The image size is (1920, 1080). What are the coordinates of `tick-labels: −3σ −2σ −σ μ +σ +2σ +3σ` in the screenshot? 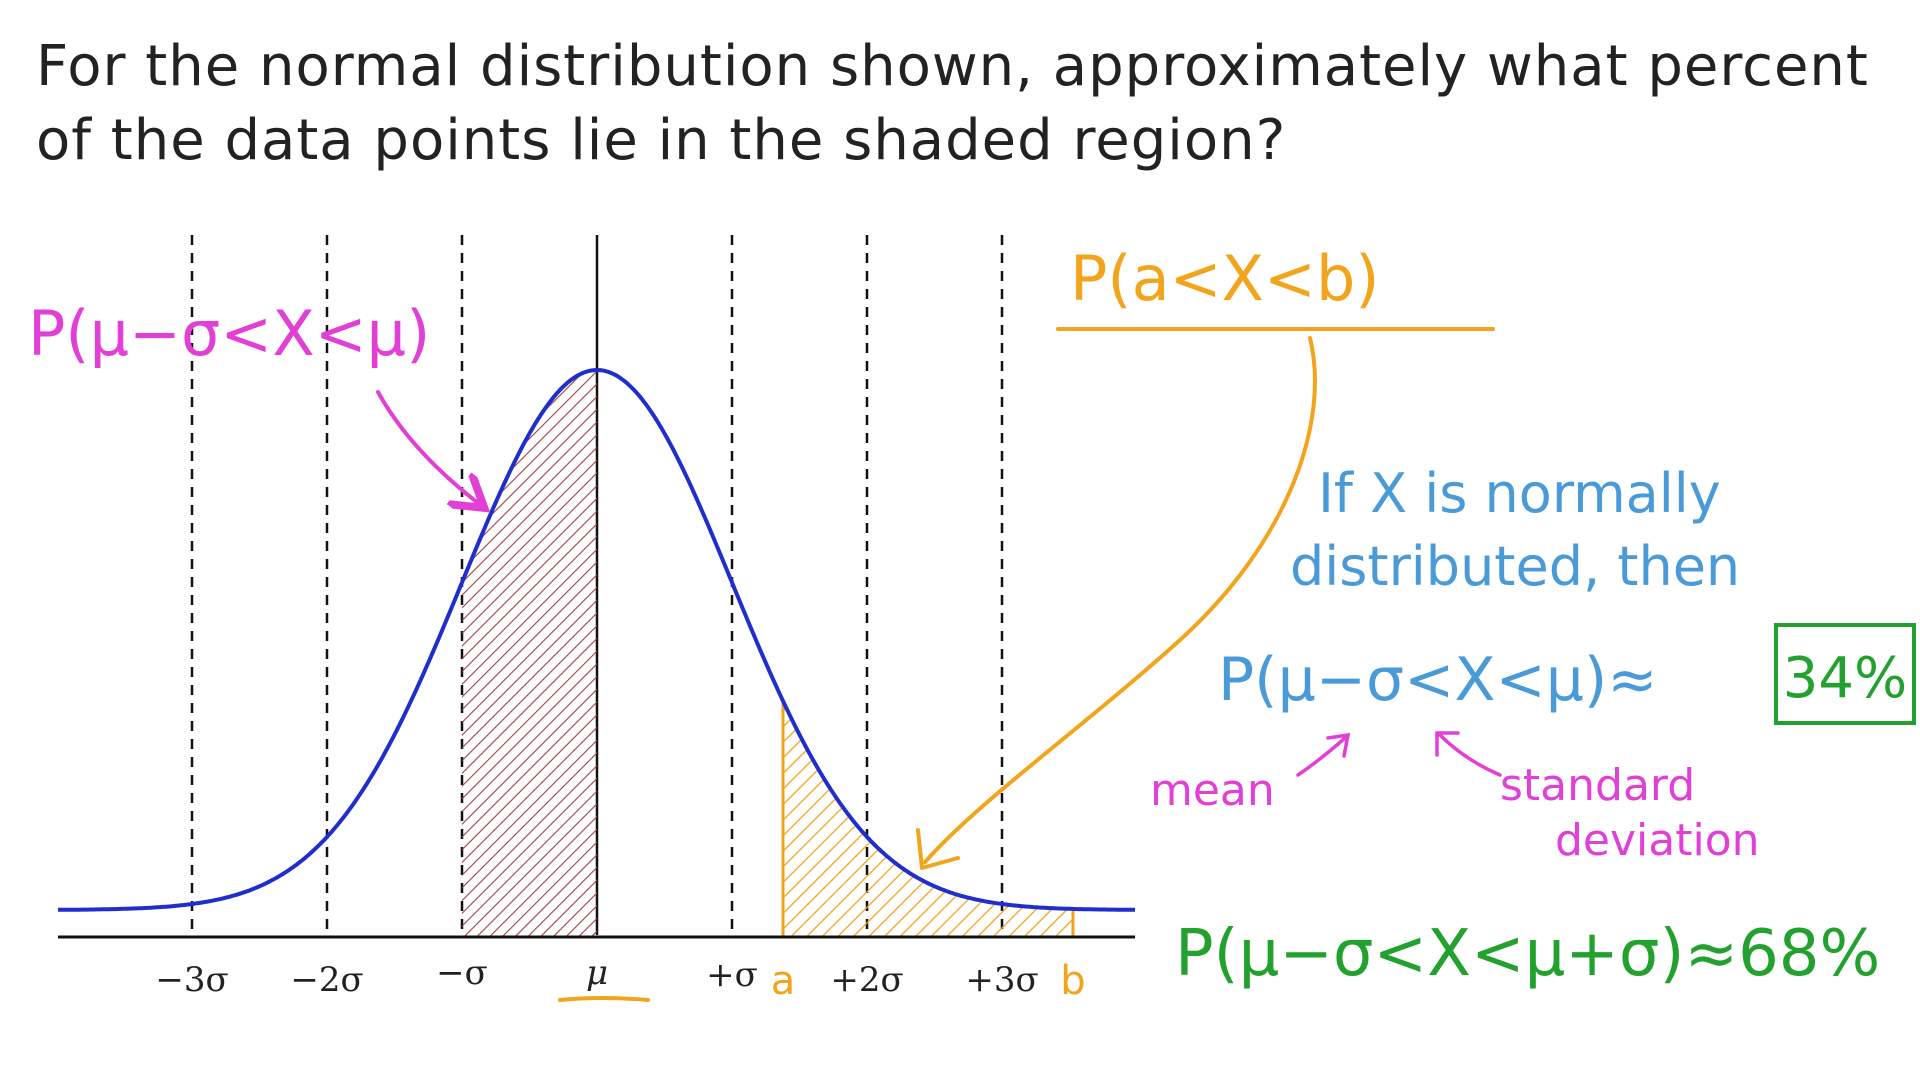 It's located at (596, 976).